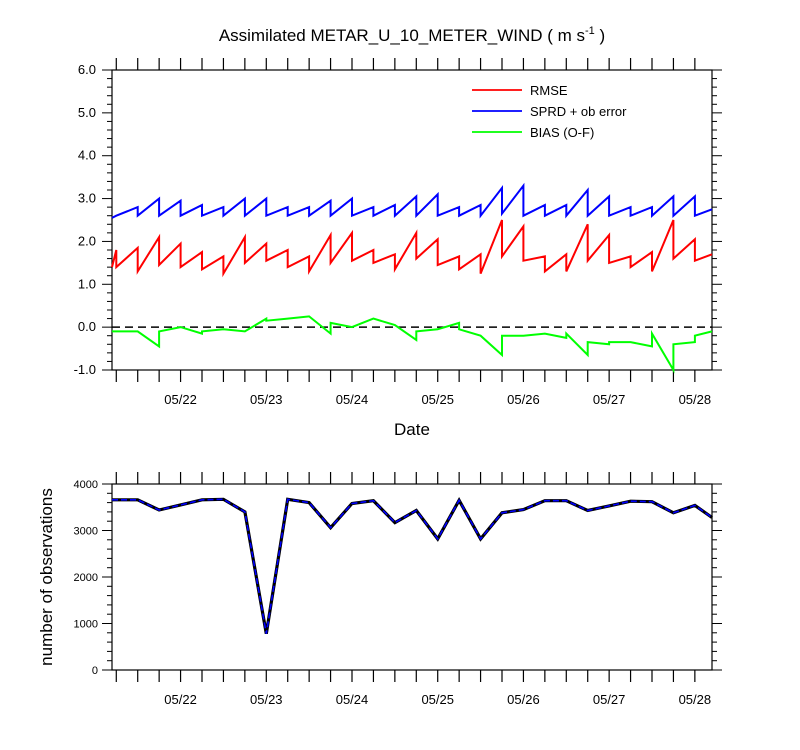 The height and width of the screenshot is (750, 800). Describe the element at coordinates (87, 69) in the screenshot. I see `y-tick-label: 6.0` at that location.